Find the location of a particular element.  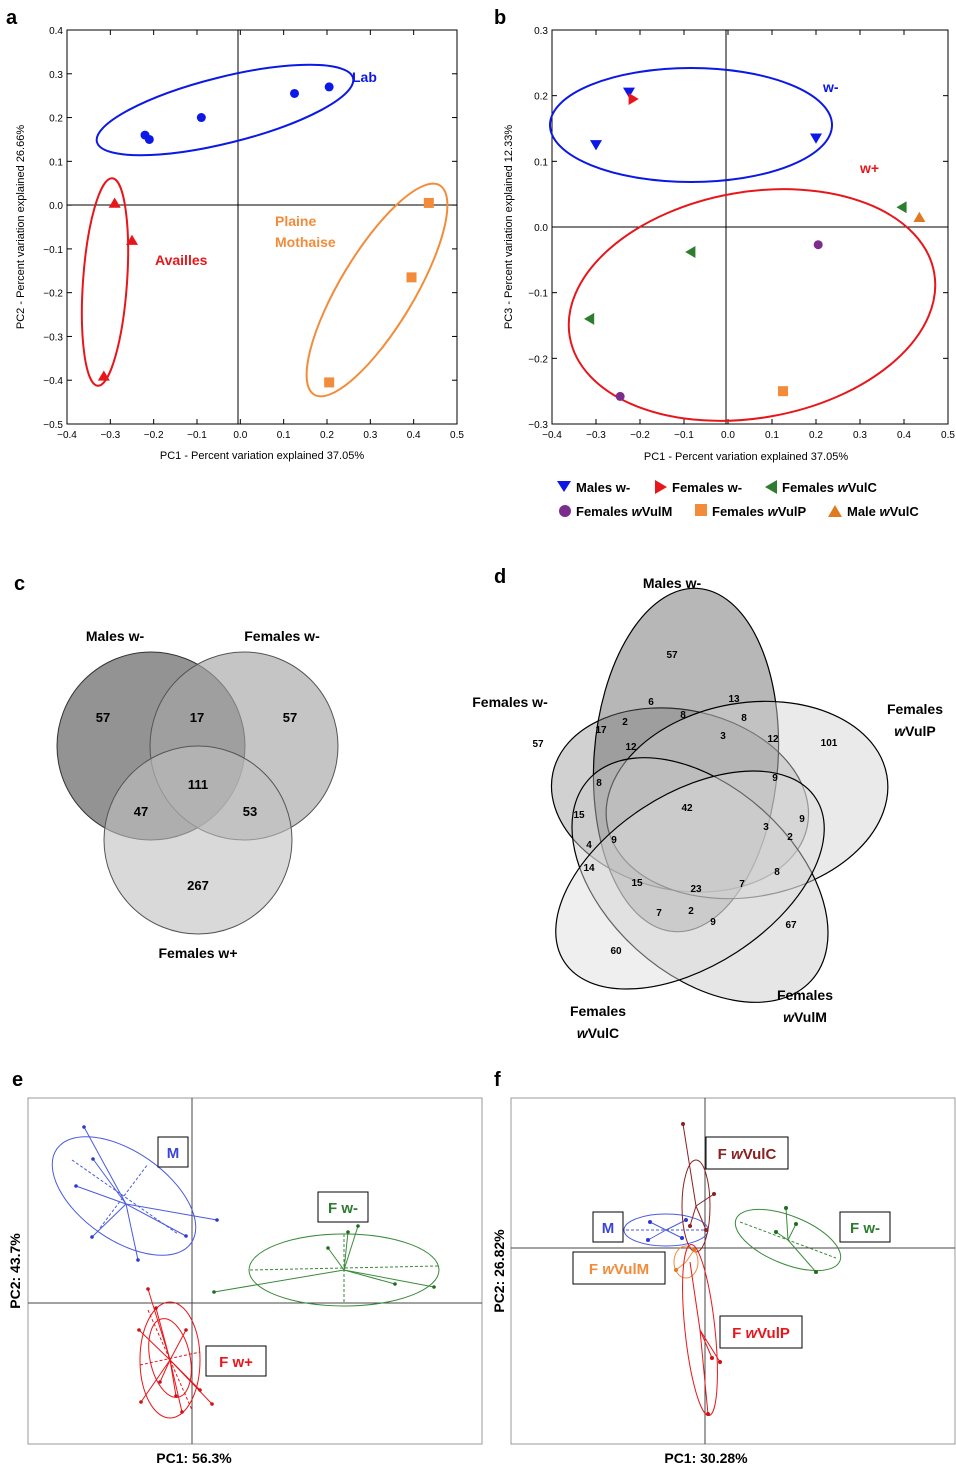

cluster-fwminus is located at coordinates (326, 1266).